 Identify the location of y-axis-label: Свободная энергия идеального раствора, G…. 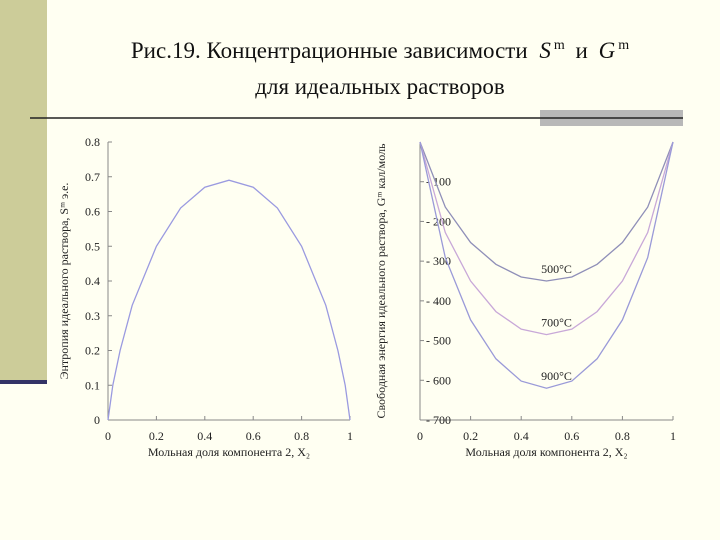
(381, 281).